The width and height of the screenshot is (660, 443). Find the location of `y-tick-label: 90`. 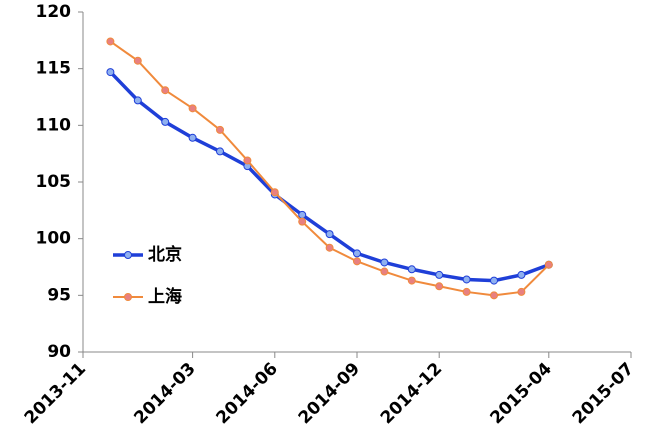

y-tick-label: 90 is located at coordinates (59, 352).